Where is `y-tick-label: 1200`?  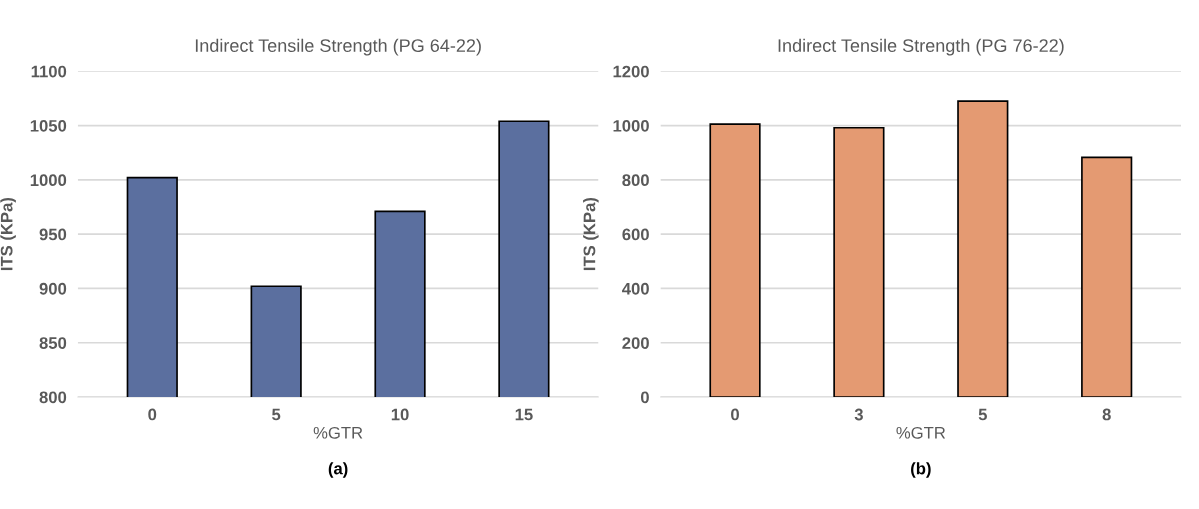
y-tick-label: 1200 is located at coordinates (631, 71).